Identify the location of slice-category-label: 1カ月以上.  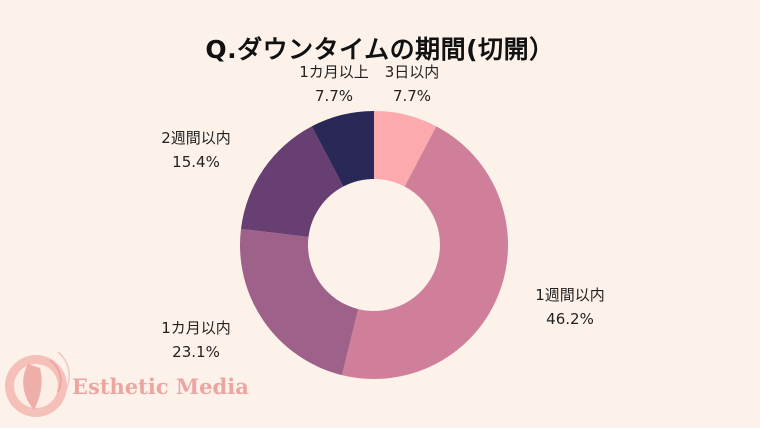
(334, 72).